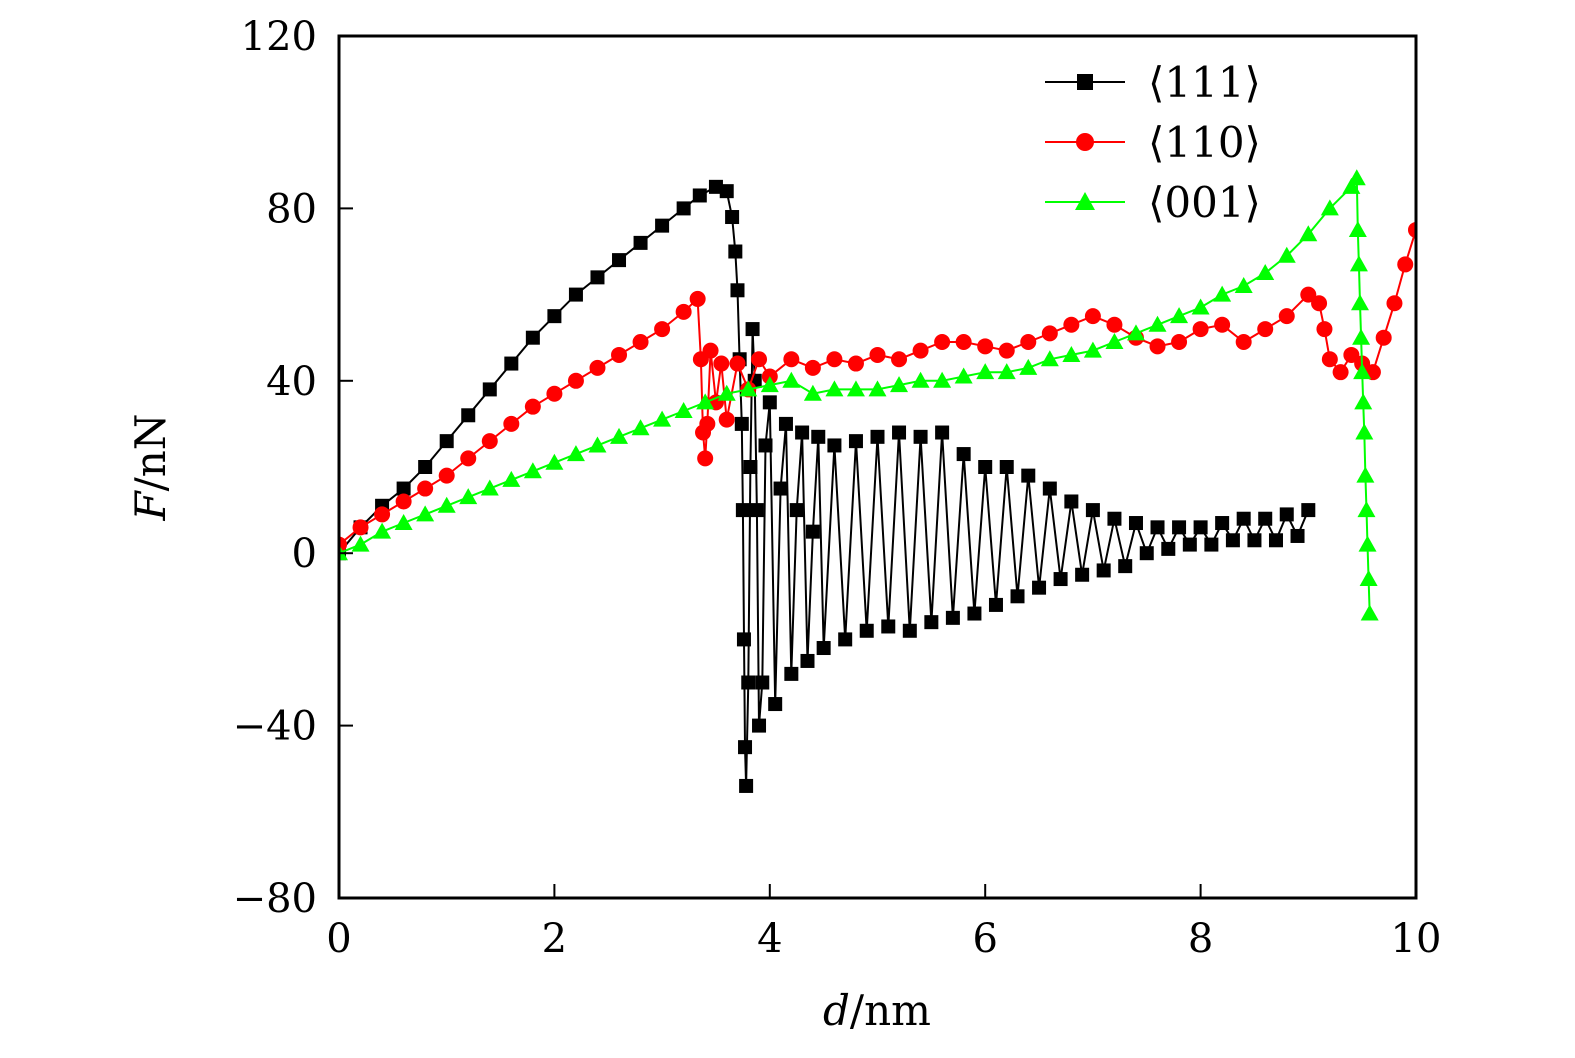 The height and width of the screenshot is (1058, 1575). I want to click on y-tick-label: 0, so click(304, 554).